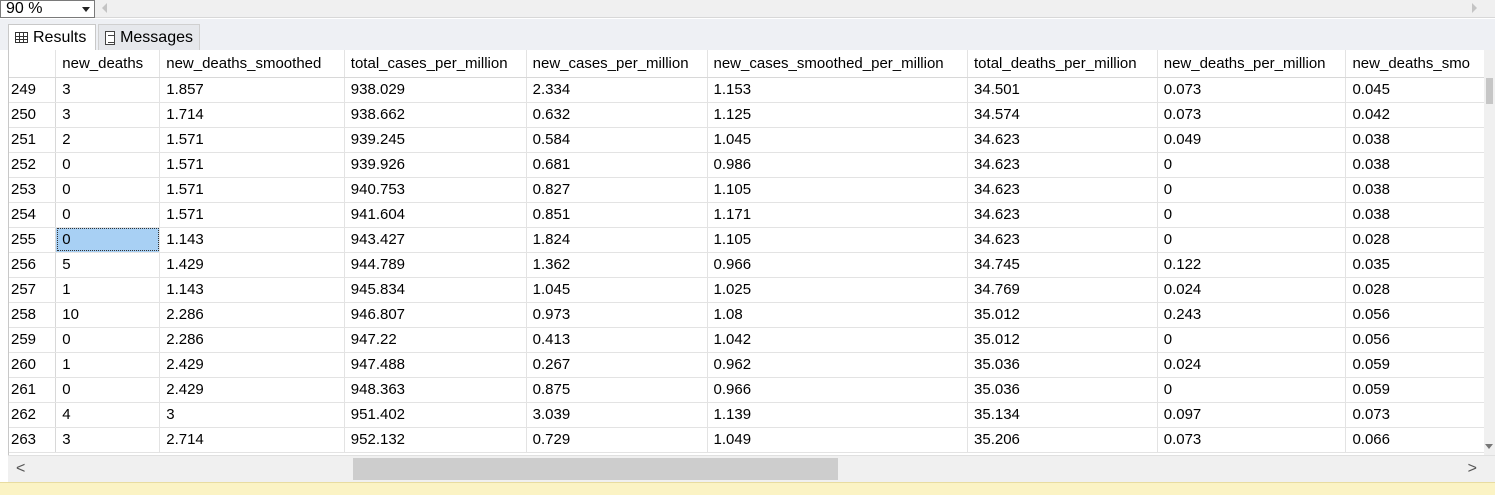  What do you see at coordinates (252, 190) in the screenshot?
I see `cell-new_deaths_smoothed: 1.571` at bounding box center [252, 190].